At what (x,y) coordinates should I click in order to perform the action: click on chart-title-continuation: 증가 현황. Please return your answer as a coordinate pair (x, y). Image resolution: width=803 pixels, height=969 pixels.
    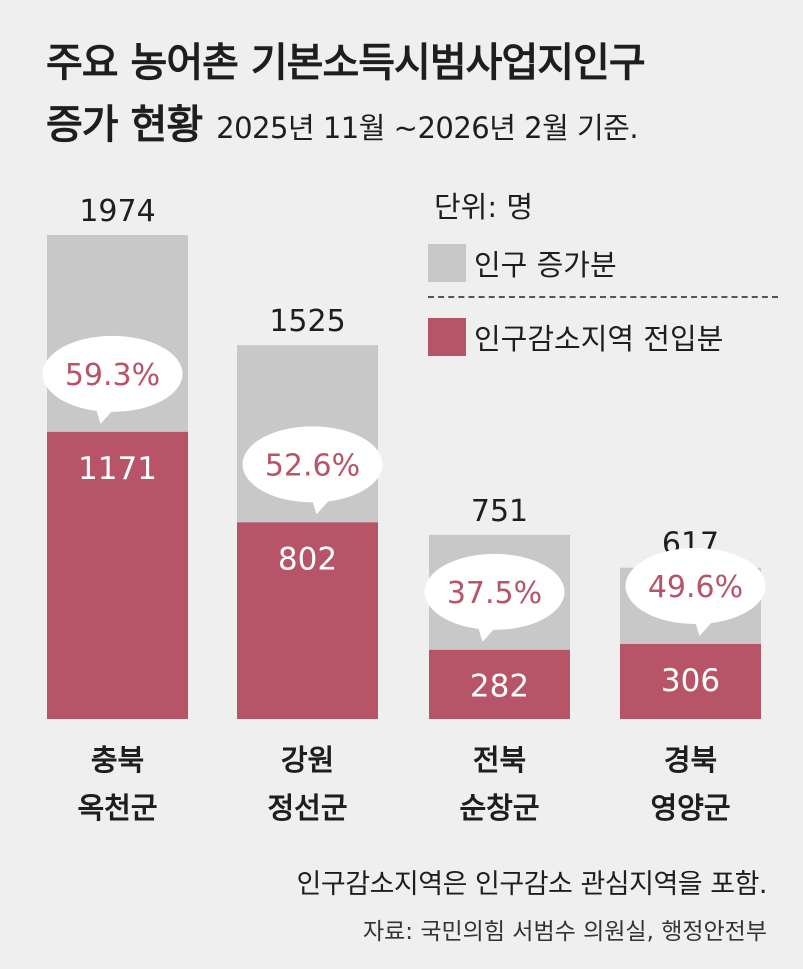
    Looking at the image, I should click on (124, 125).